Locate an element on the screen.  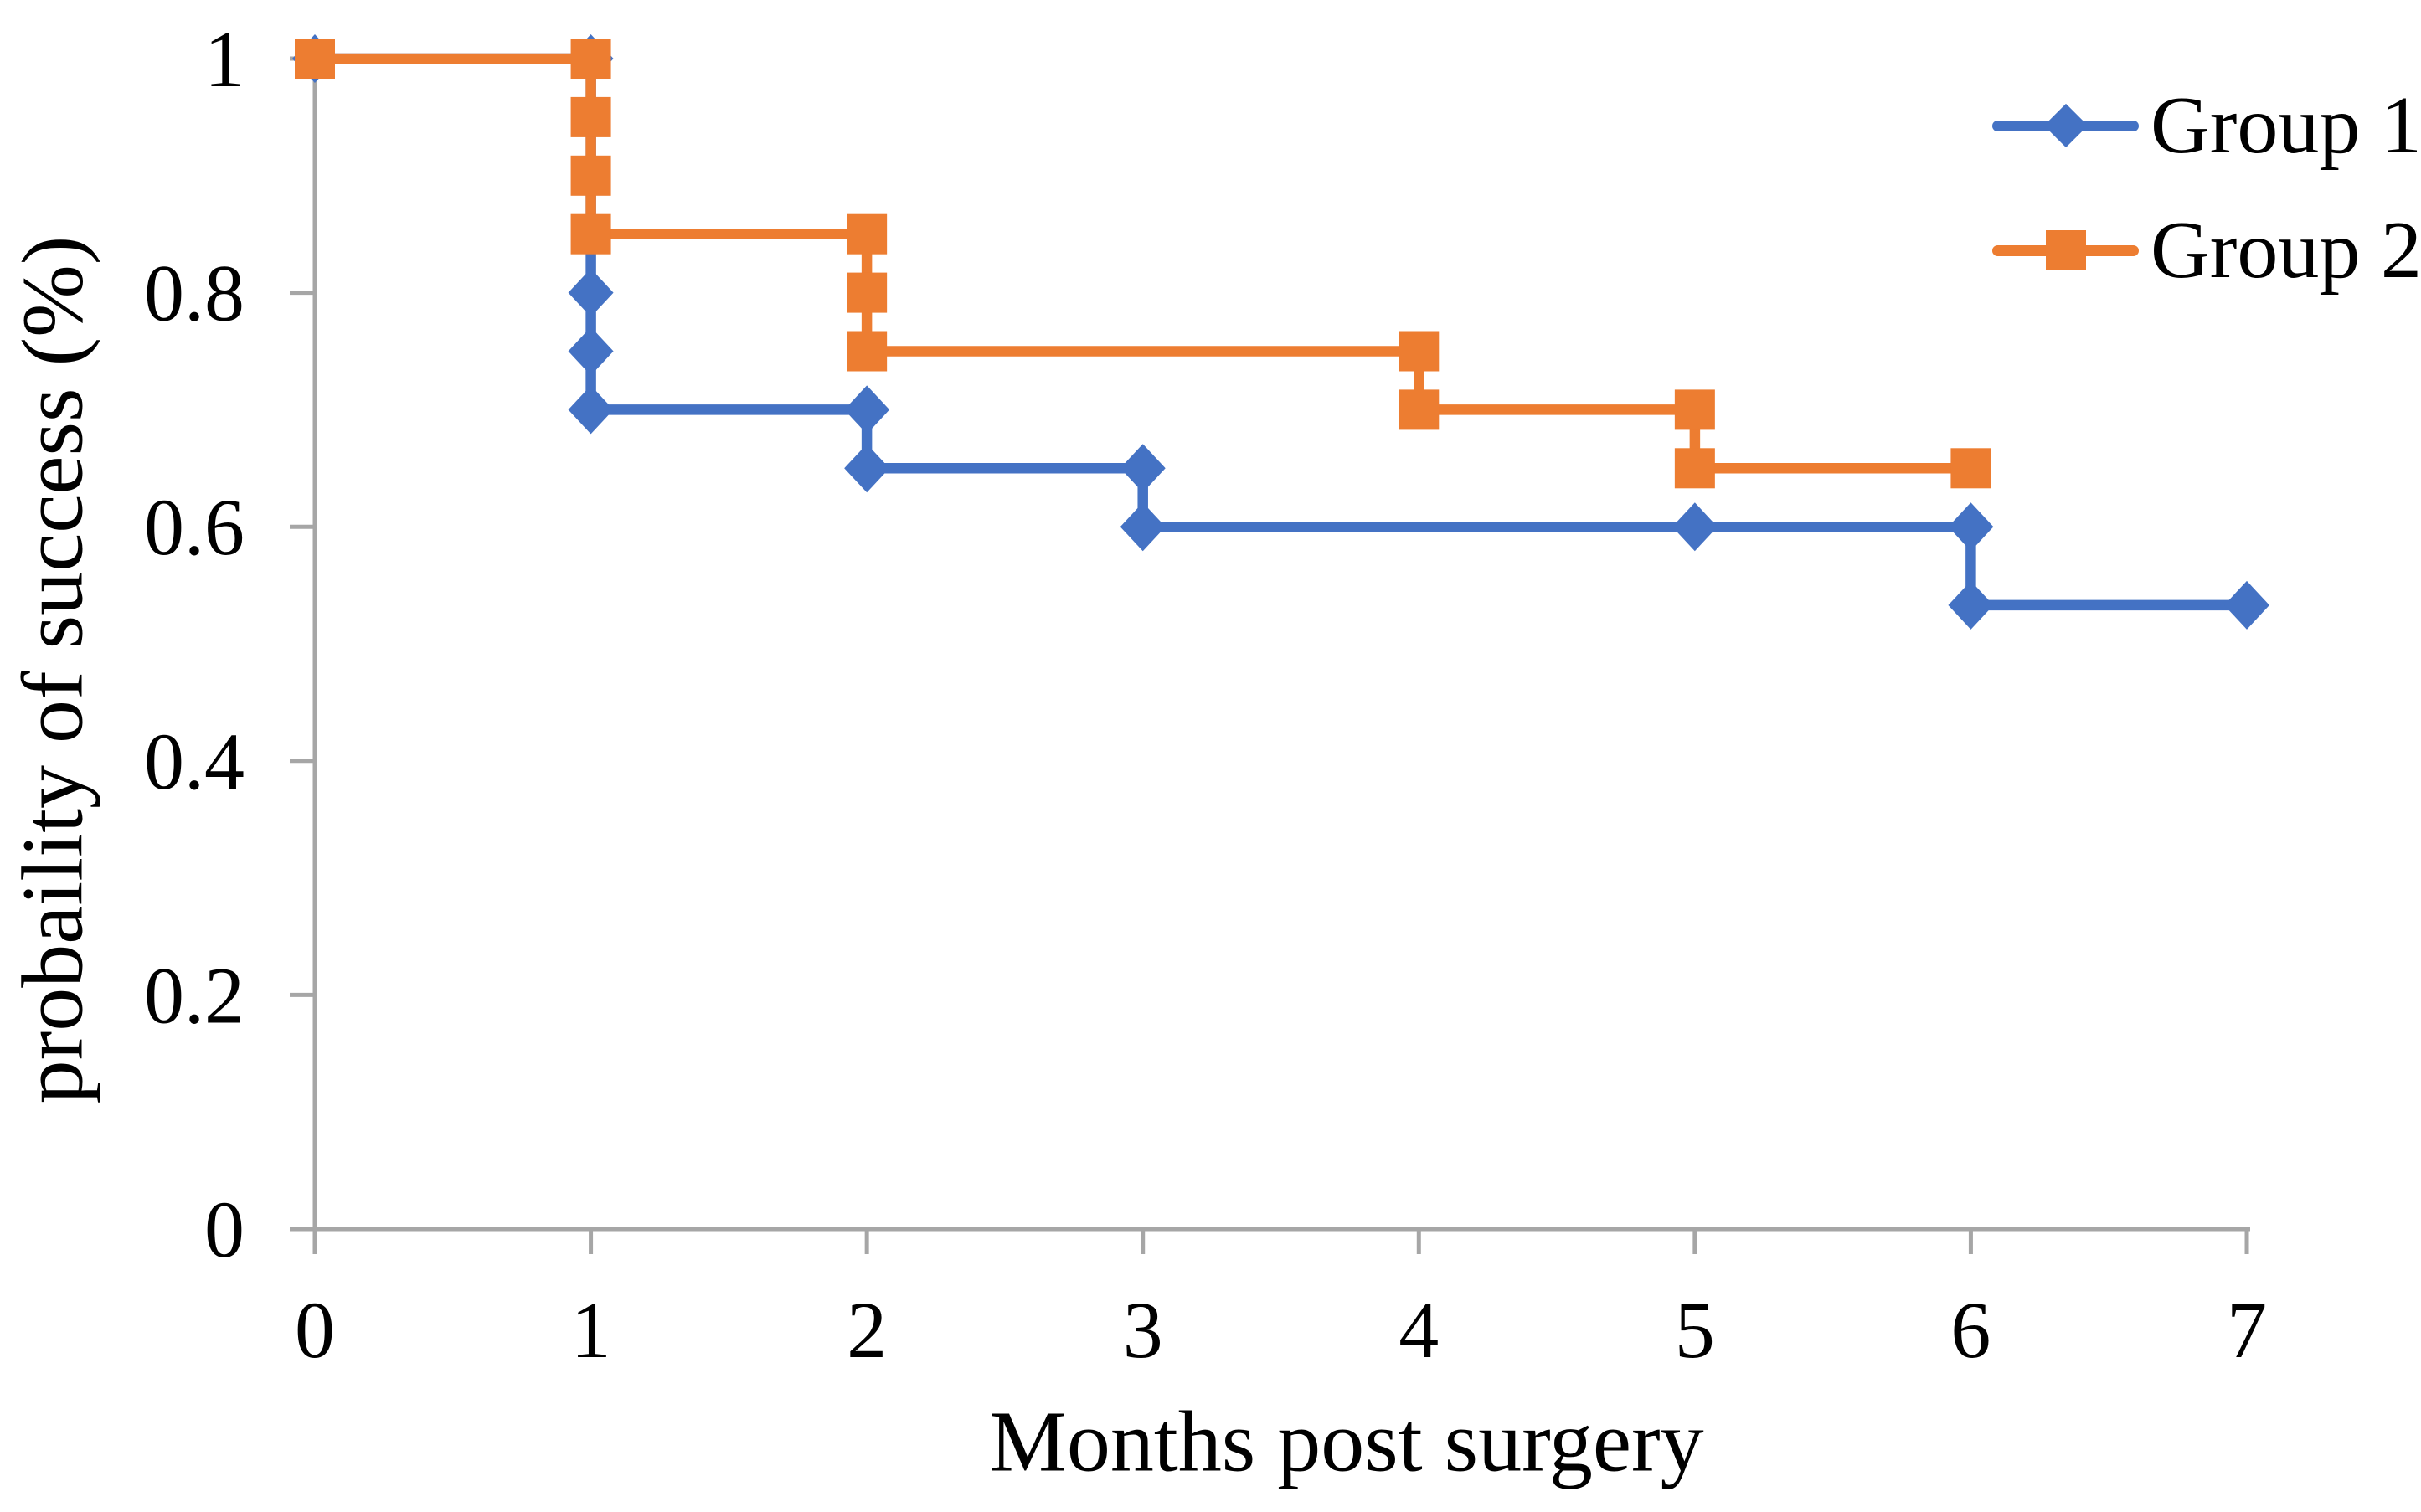
y-tick-label: 0.4 is located at coordinates (194, 761).